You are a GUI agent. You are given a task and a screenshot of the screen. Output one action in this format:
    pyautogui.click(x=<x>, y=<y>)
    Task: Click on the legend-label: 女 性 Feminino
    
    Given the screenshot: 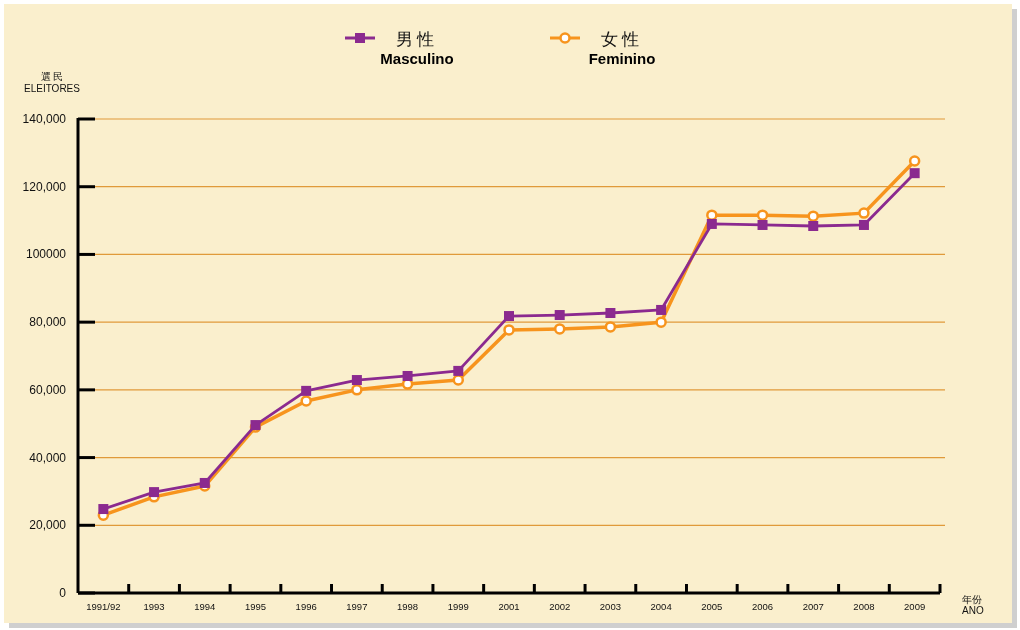 What is the action you would take?
    pyautogui.click(x=622, y=48)
    